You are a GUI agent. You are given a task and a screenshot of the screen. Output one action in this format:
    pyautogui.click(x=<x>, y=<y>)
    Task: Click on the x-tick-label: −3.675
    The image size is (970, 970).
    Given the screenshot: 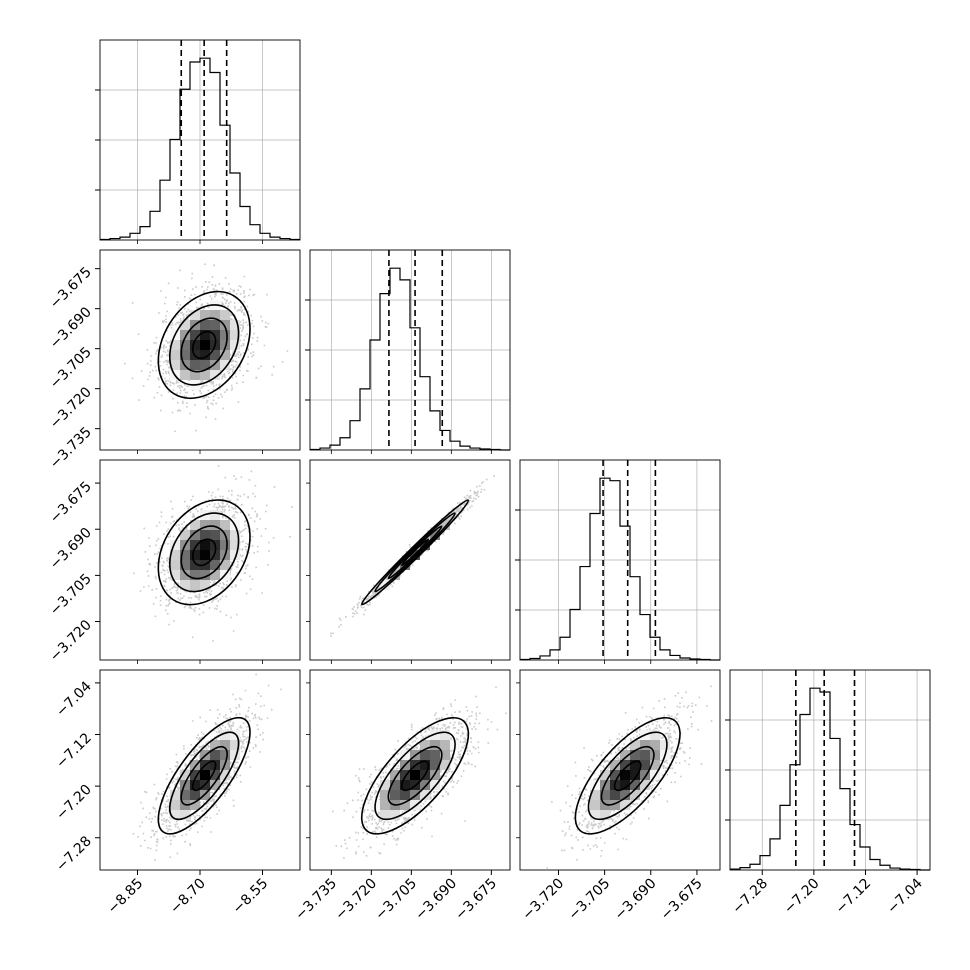 What is the action you would take?
    pyautogui.click(x=682, y=900)
    